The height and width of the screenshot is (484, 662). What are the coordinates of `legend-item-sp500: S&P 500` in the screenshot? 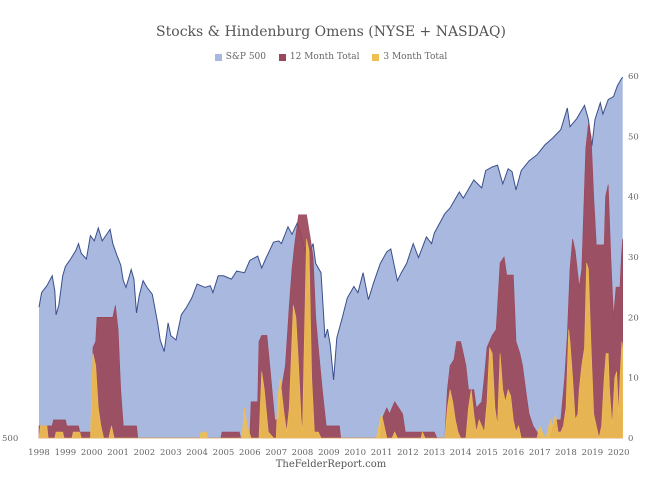 It's located at (240, 57).